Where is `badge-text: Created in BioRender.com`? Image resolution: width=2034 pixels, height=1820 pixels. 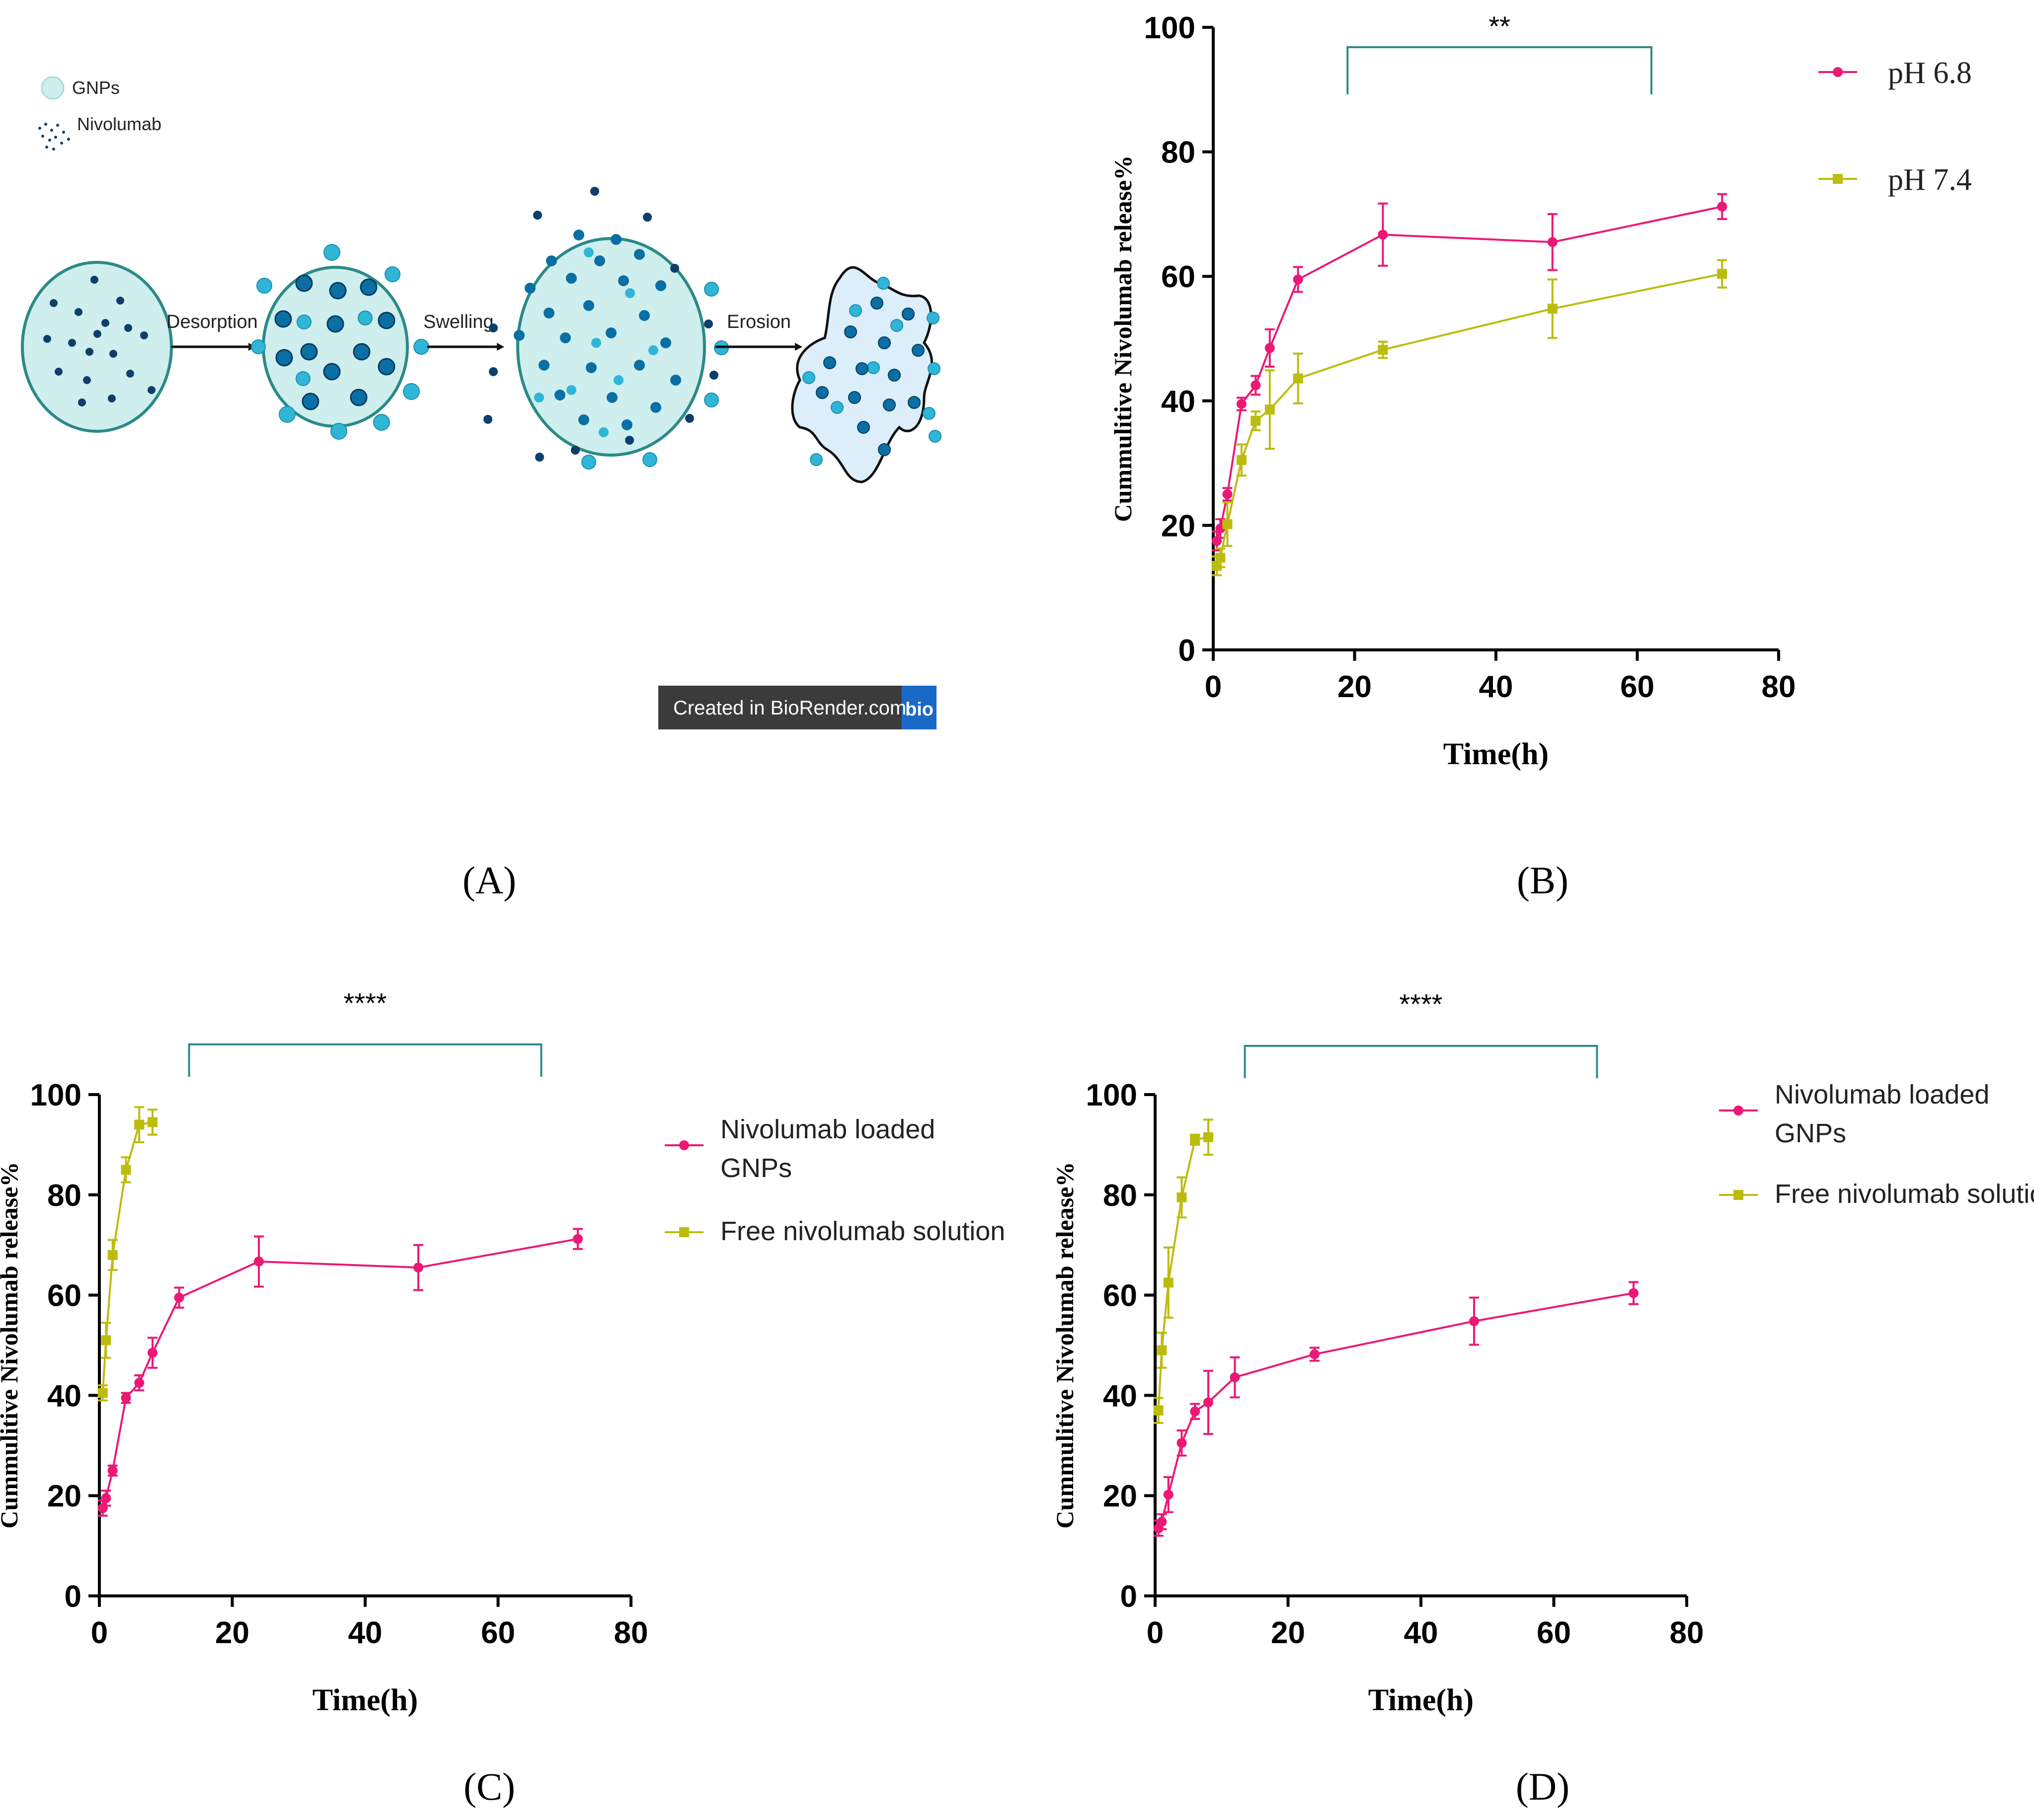 badge-text: Created in BioRender.com is located at coordinates (789, 708).